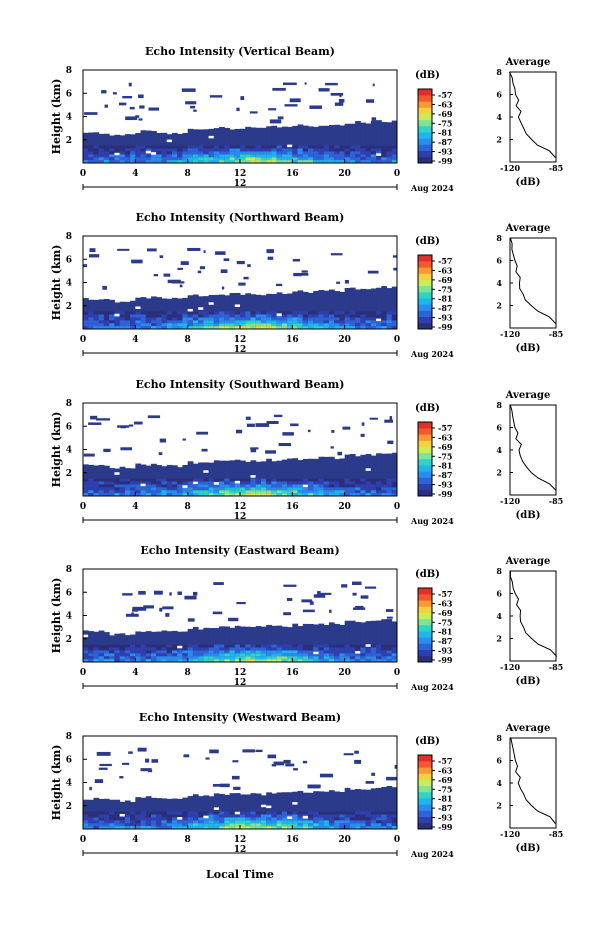  What do you see at coordinates (556, 501) in the screenshot?
I see `average-x-tick-label: -85` at bounding box center [556, 501].